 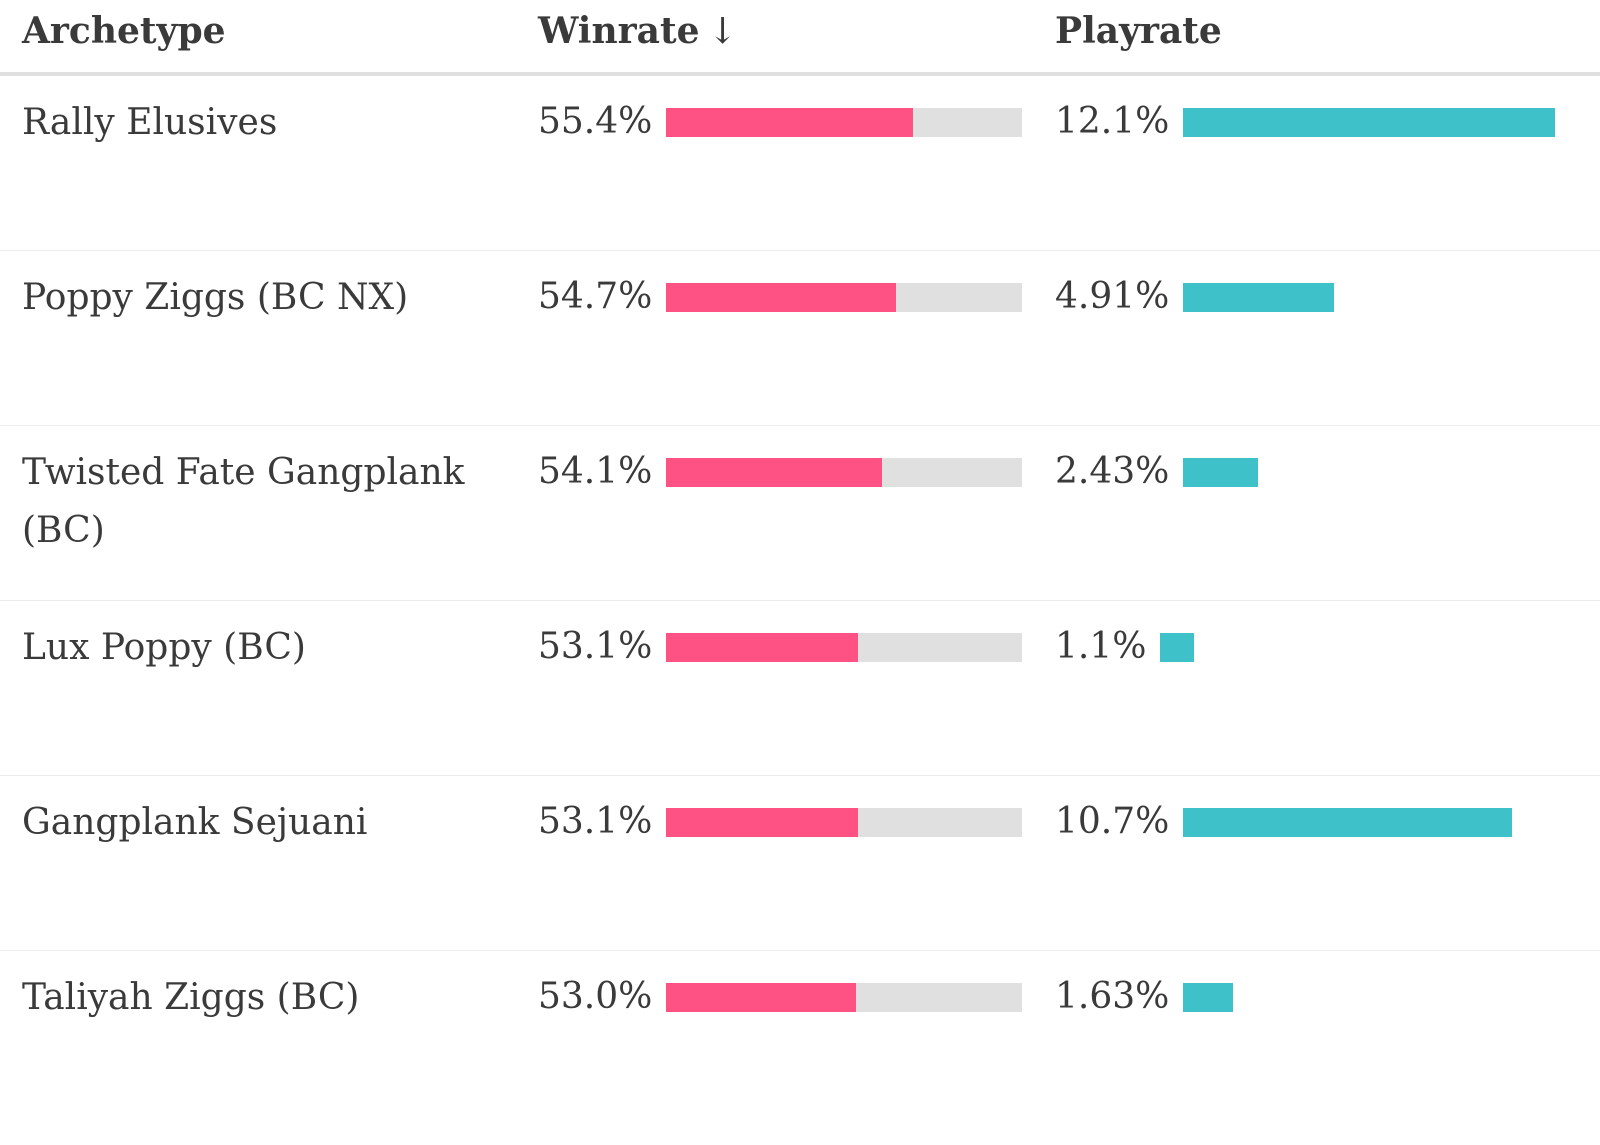 I want to click on playrate-cell: 2.43%, so click(x=1305, y=472).